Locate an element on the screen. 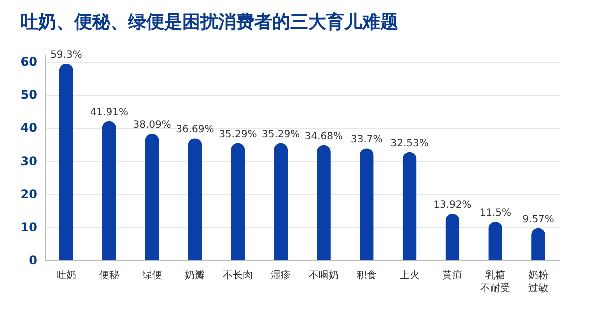  y-tick-label: 40 is located at coordinates (29, 128).